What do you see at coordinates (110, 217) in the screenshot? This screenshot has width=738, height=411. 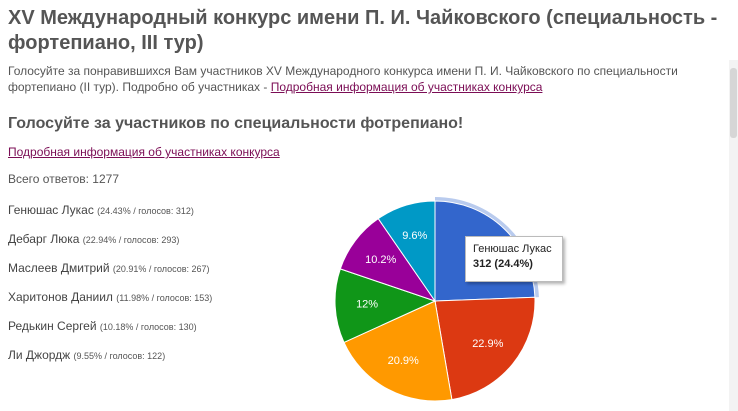 I see `result-item: Генюшас Лукас (24.43% / голосов: 312)` at bounding box center [110, 217].